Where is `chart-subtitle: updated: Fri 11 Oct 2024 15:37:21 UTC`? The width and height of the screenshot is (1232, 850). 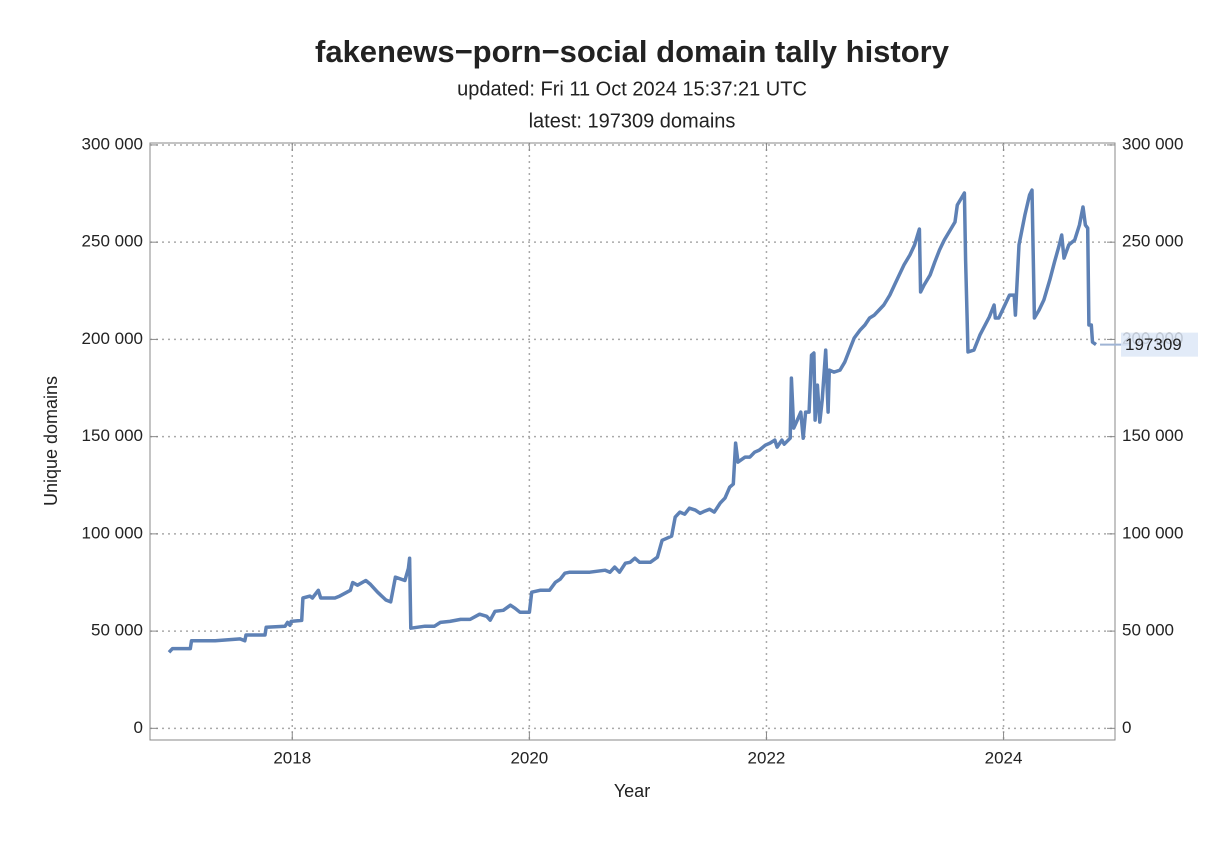
chart-subtitle: updated: Fri 11 Oct 2024 15:37:21 UTC is located at coordinates (632, 89).